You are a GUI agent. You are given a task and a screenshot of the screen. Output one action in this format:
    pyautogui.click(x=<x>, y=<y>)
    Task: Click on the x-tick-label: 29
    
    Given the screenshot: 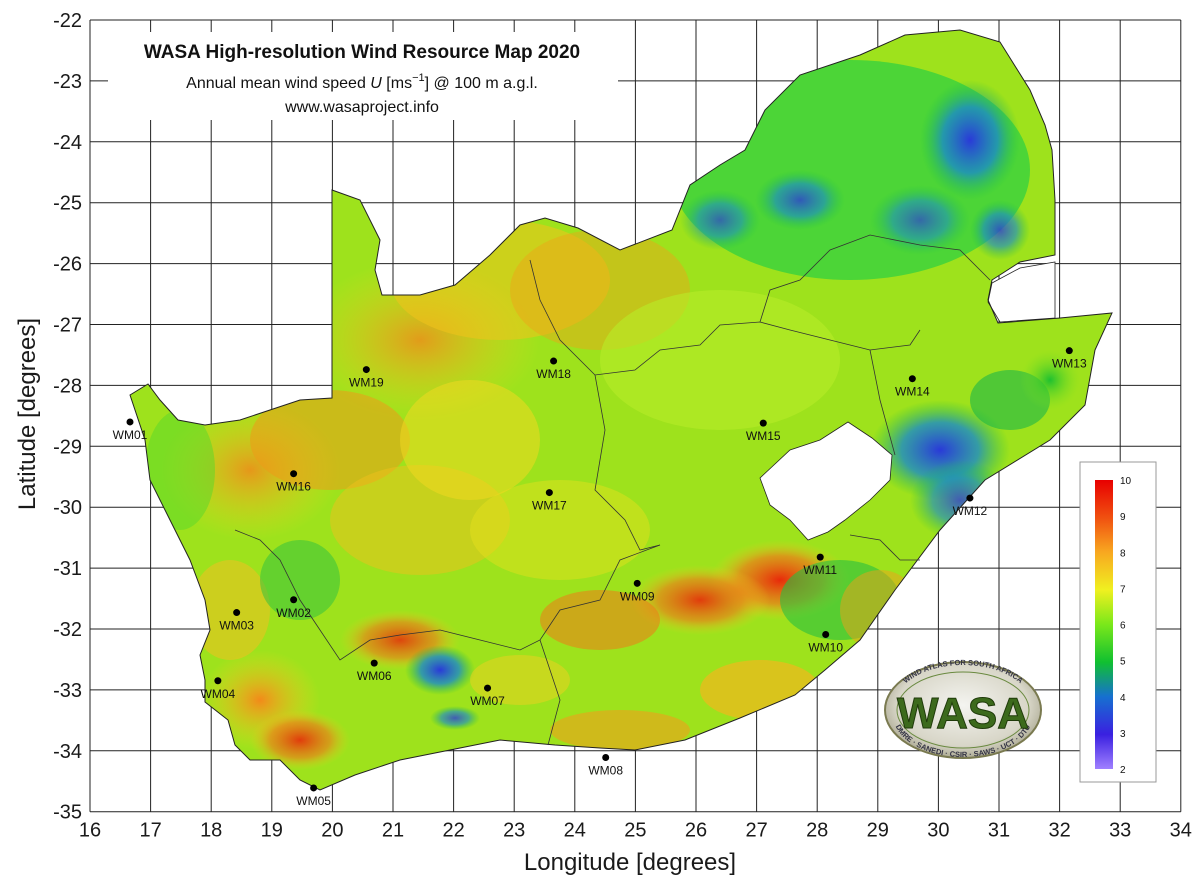 What is the action you would take?
    pyautogui.click(x=878, y=831)
    